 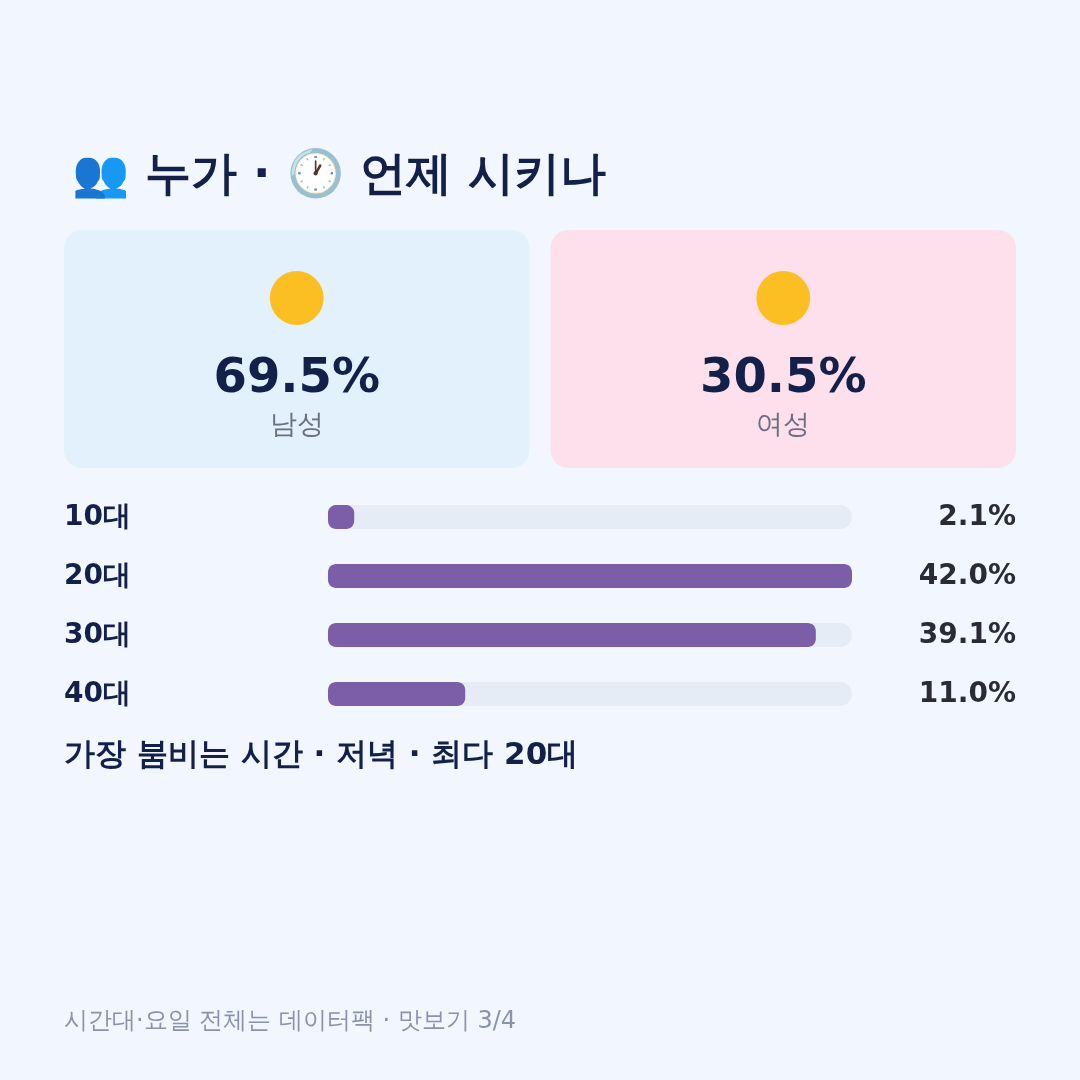 I want to click on data-label: 69.5%, so click(x=297, y=375).